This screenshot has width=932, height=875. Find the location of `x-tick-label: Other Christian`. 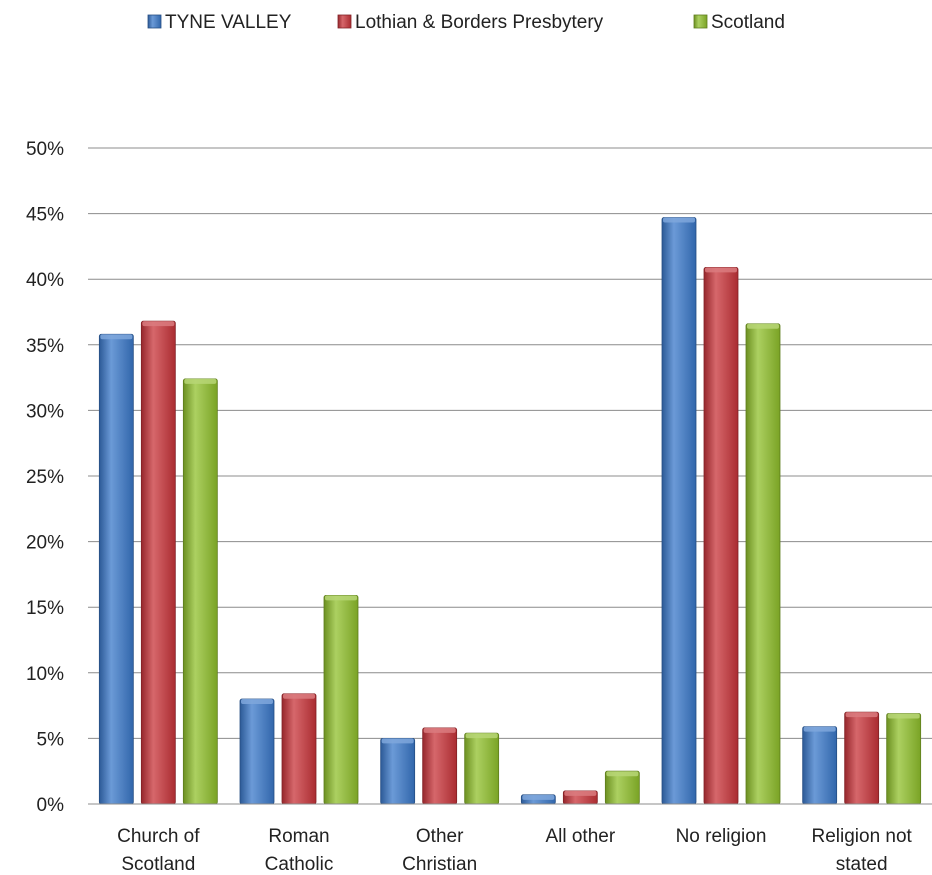

x-tick-label: Other Christian is located at coordinates (439, 850).